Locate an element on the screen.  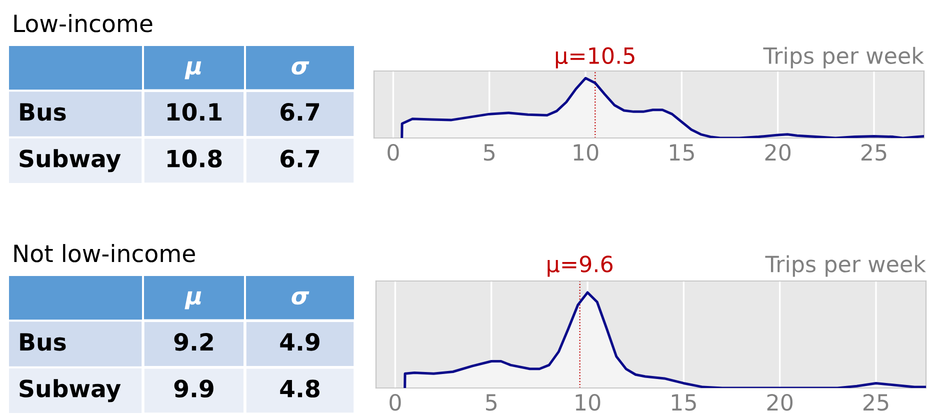
data-label: 10.1 is located at coordinates (195, 111).